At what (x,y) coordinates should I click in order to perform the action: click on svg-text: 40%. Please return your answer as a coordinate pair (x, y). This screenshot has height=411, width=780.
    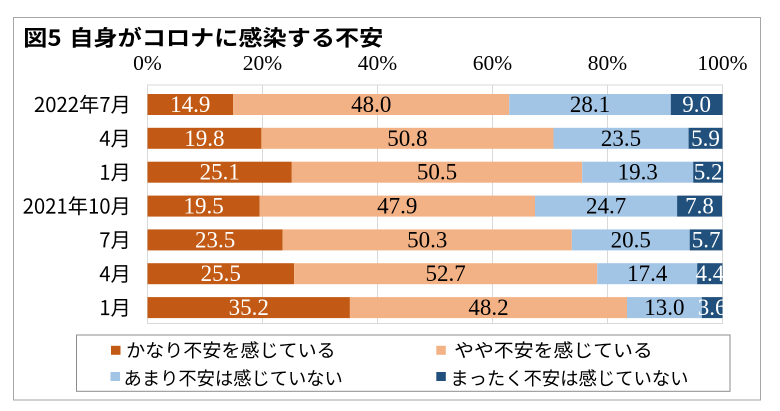
    Looking at the image, I should click on (378, 63).